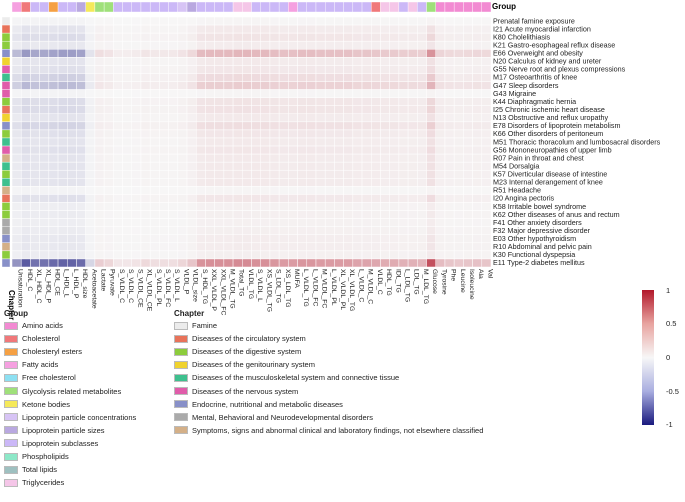  Describe the element at coordinates (213, 290) in the screenshot. I see `column-label: XXL_VLDL_P` at that location.